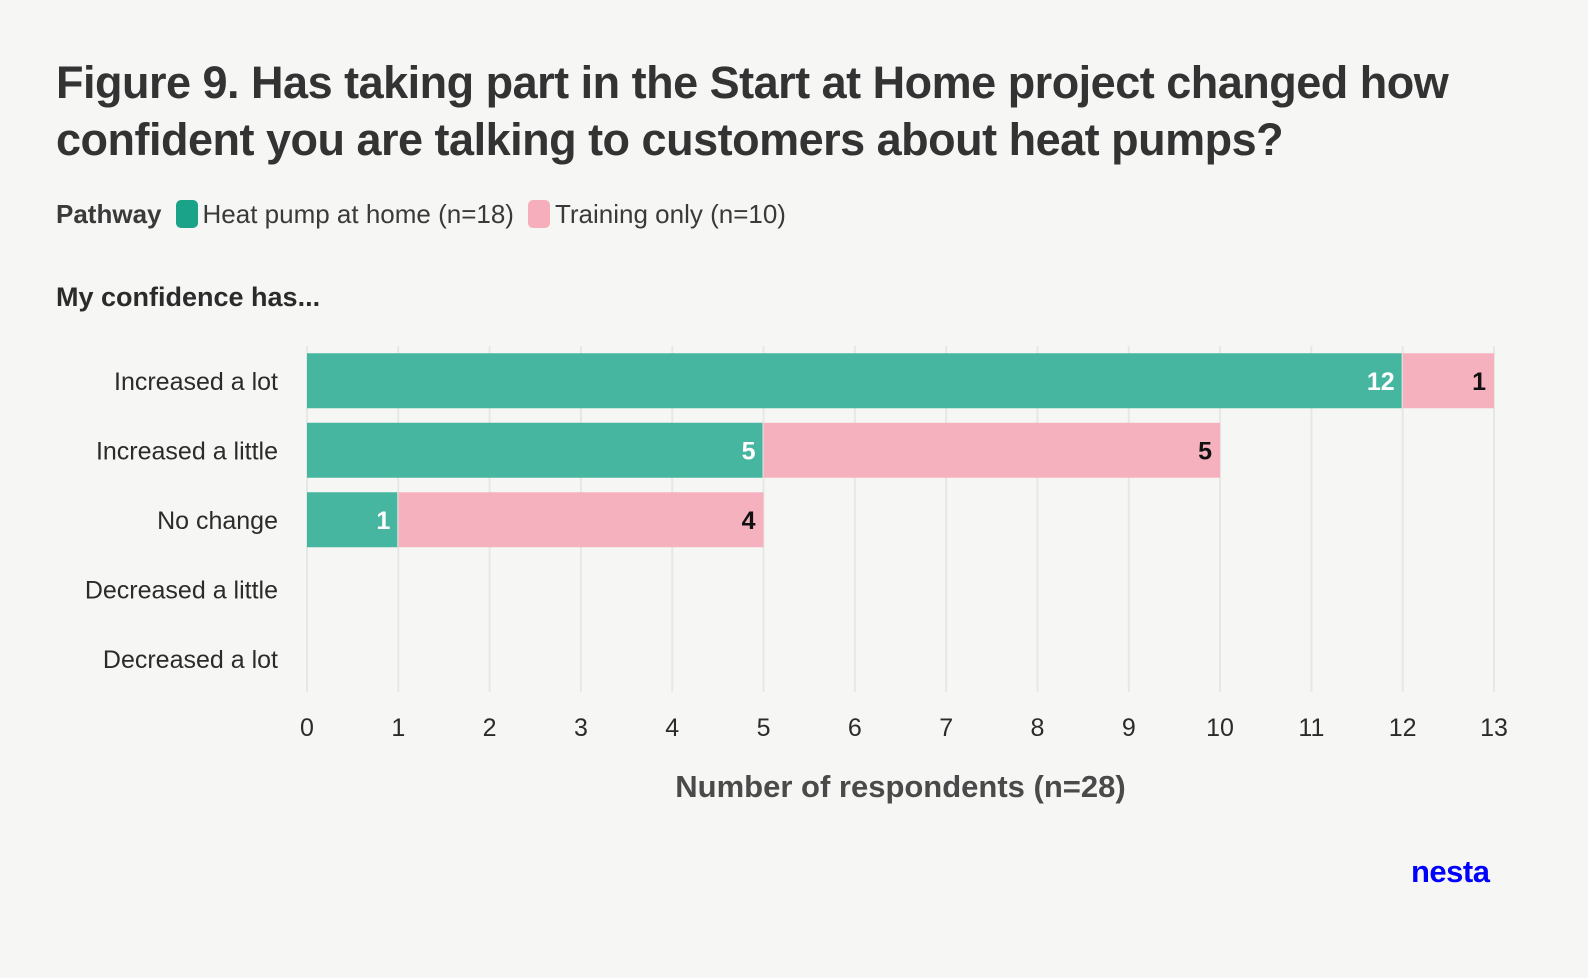  I want to click on legend-swatch-training, so click(538, 214).